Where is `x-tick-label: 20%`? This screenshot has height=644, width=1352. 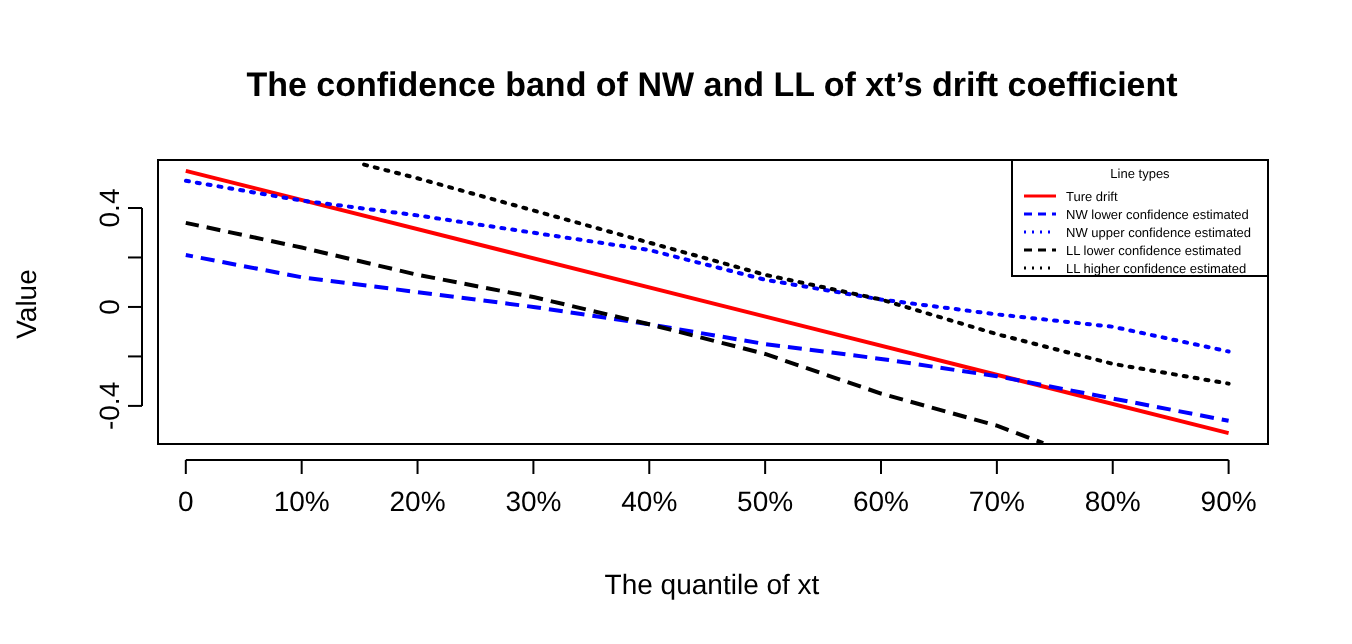 x-tick-label: 20% is located at coordinates (417, 500).